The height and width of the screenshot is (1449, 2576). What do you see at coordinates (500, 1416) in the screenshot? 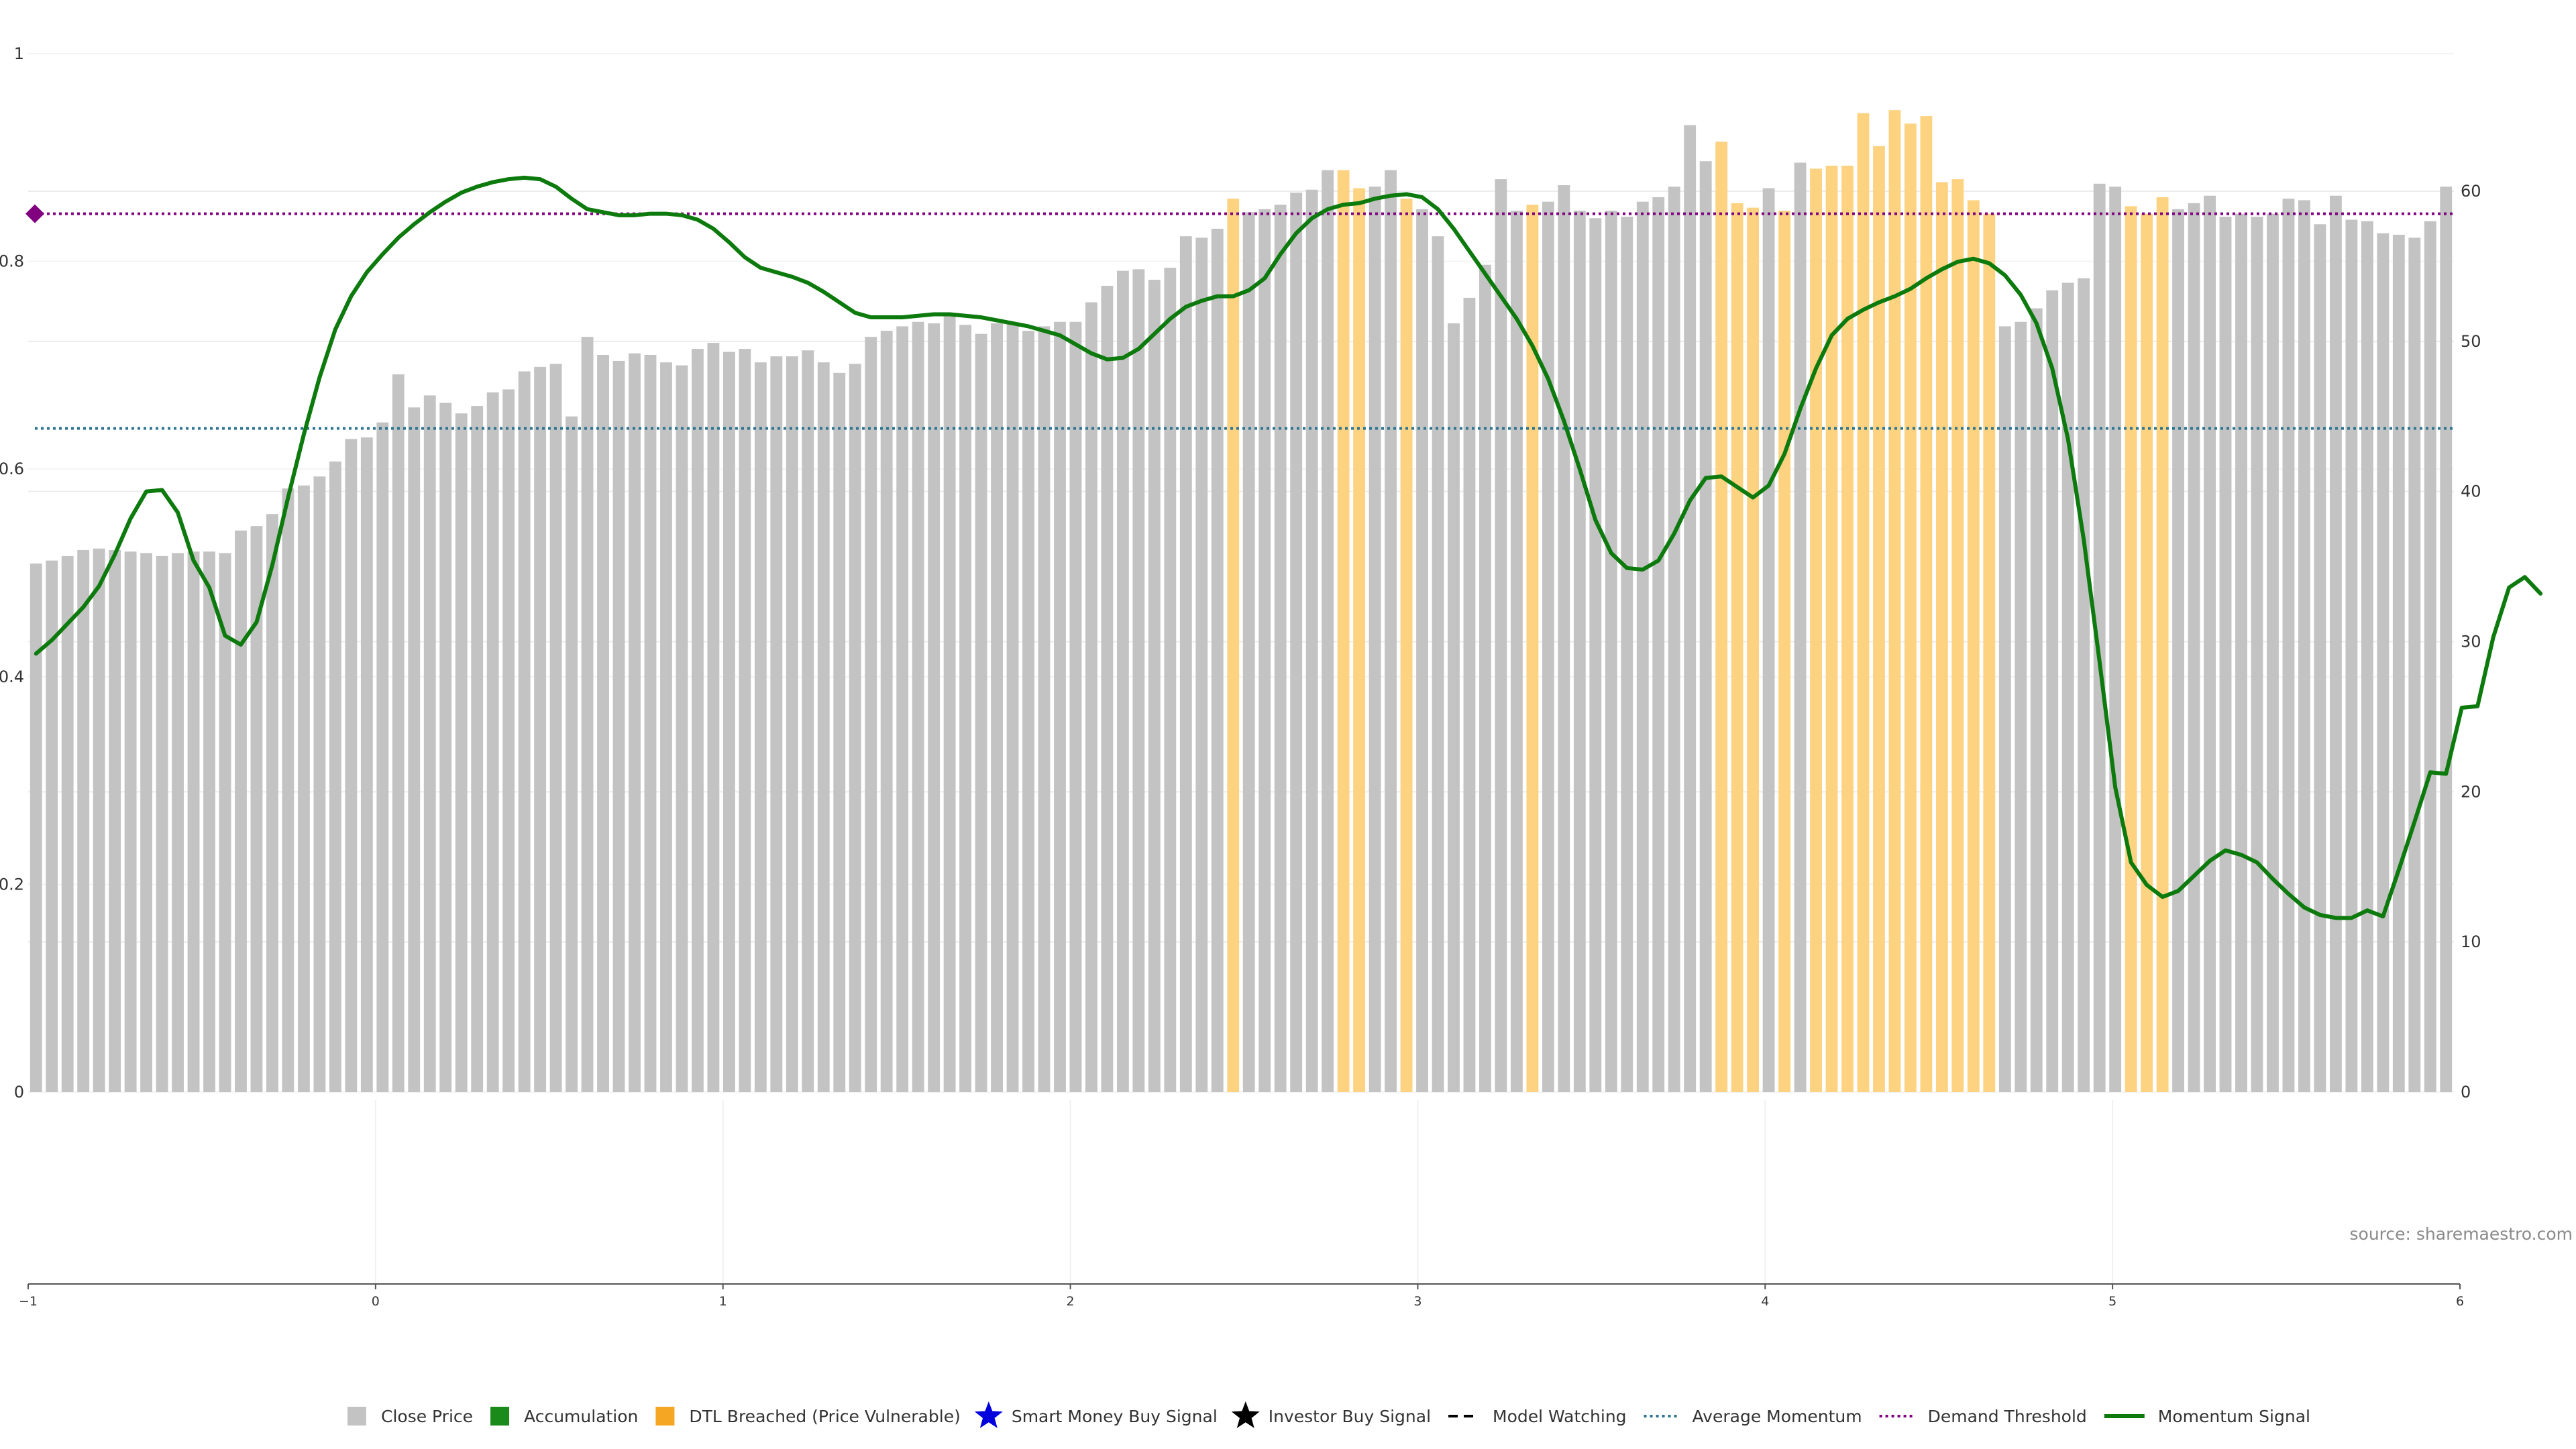
I see `green-square-icon` at bounding box center [500, 1416].